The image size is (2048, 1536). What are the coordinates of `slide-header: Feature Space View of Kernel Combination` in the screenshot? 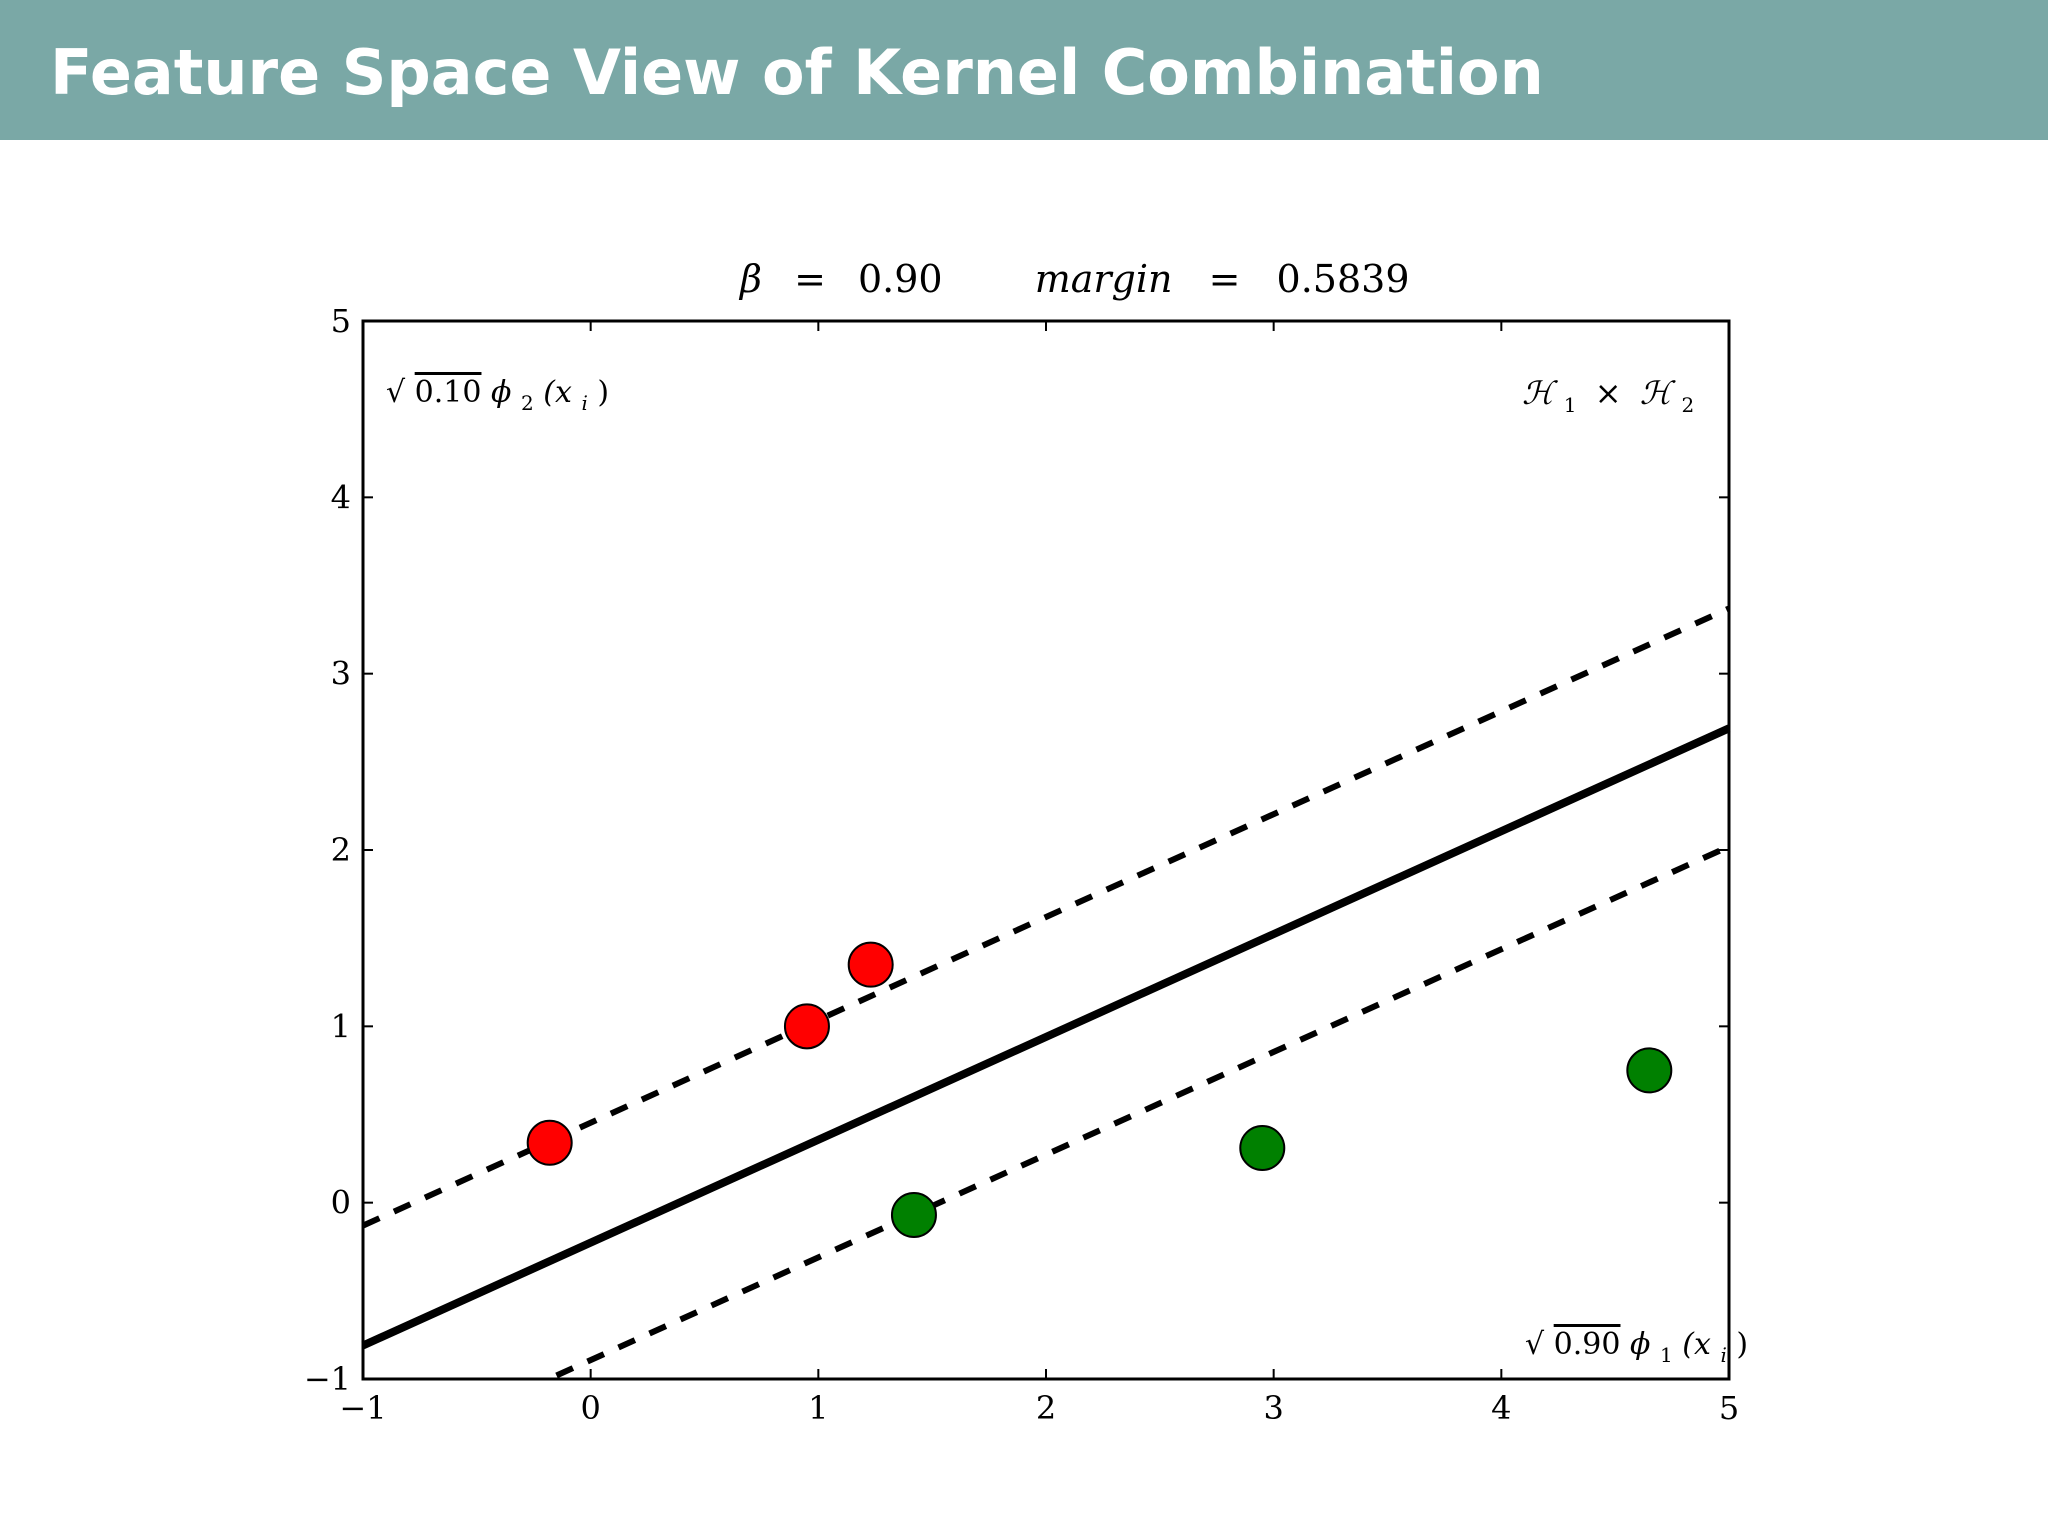 It's located at (1024, 70).